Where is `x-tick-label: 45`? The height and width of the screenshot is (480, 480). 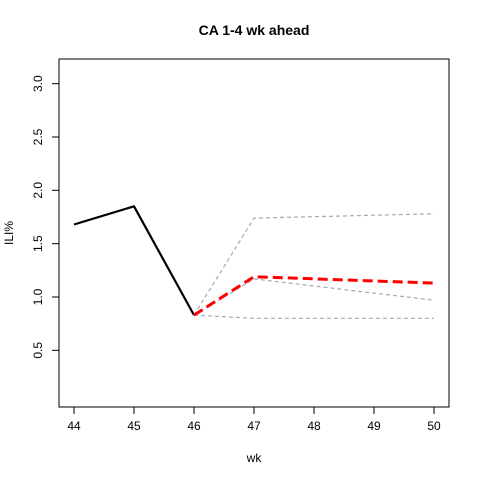 x-tick-label: 45 is located at coordinates (134, 426).